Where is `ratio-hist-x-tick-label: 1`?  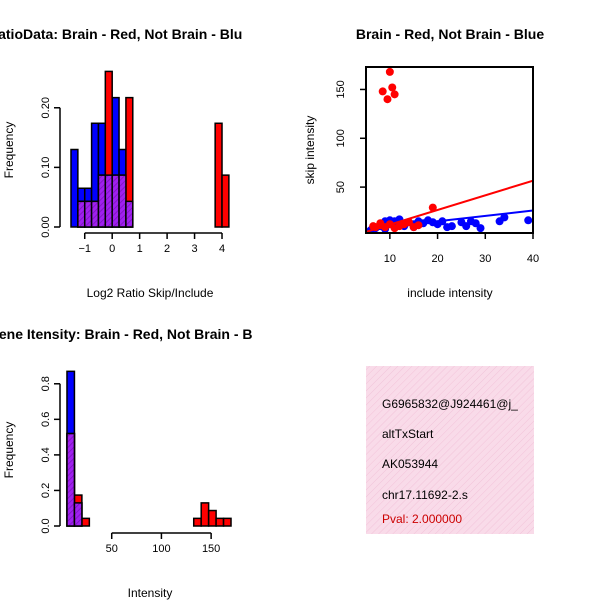 ratio-hist-x-tick-label: 1 is located at coordinates (140, 249).